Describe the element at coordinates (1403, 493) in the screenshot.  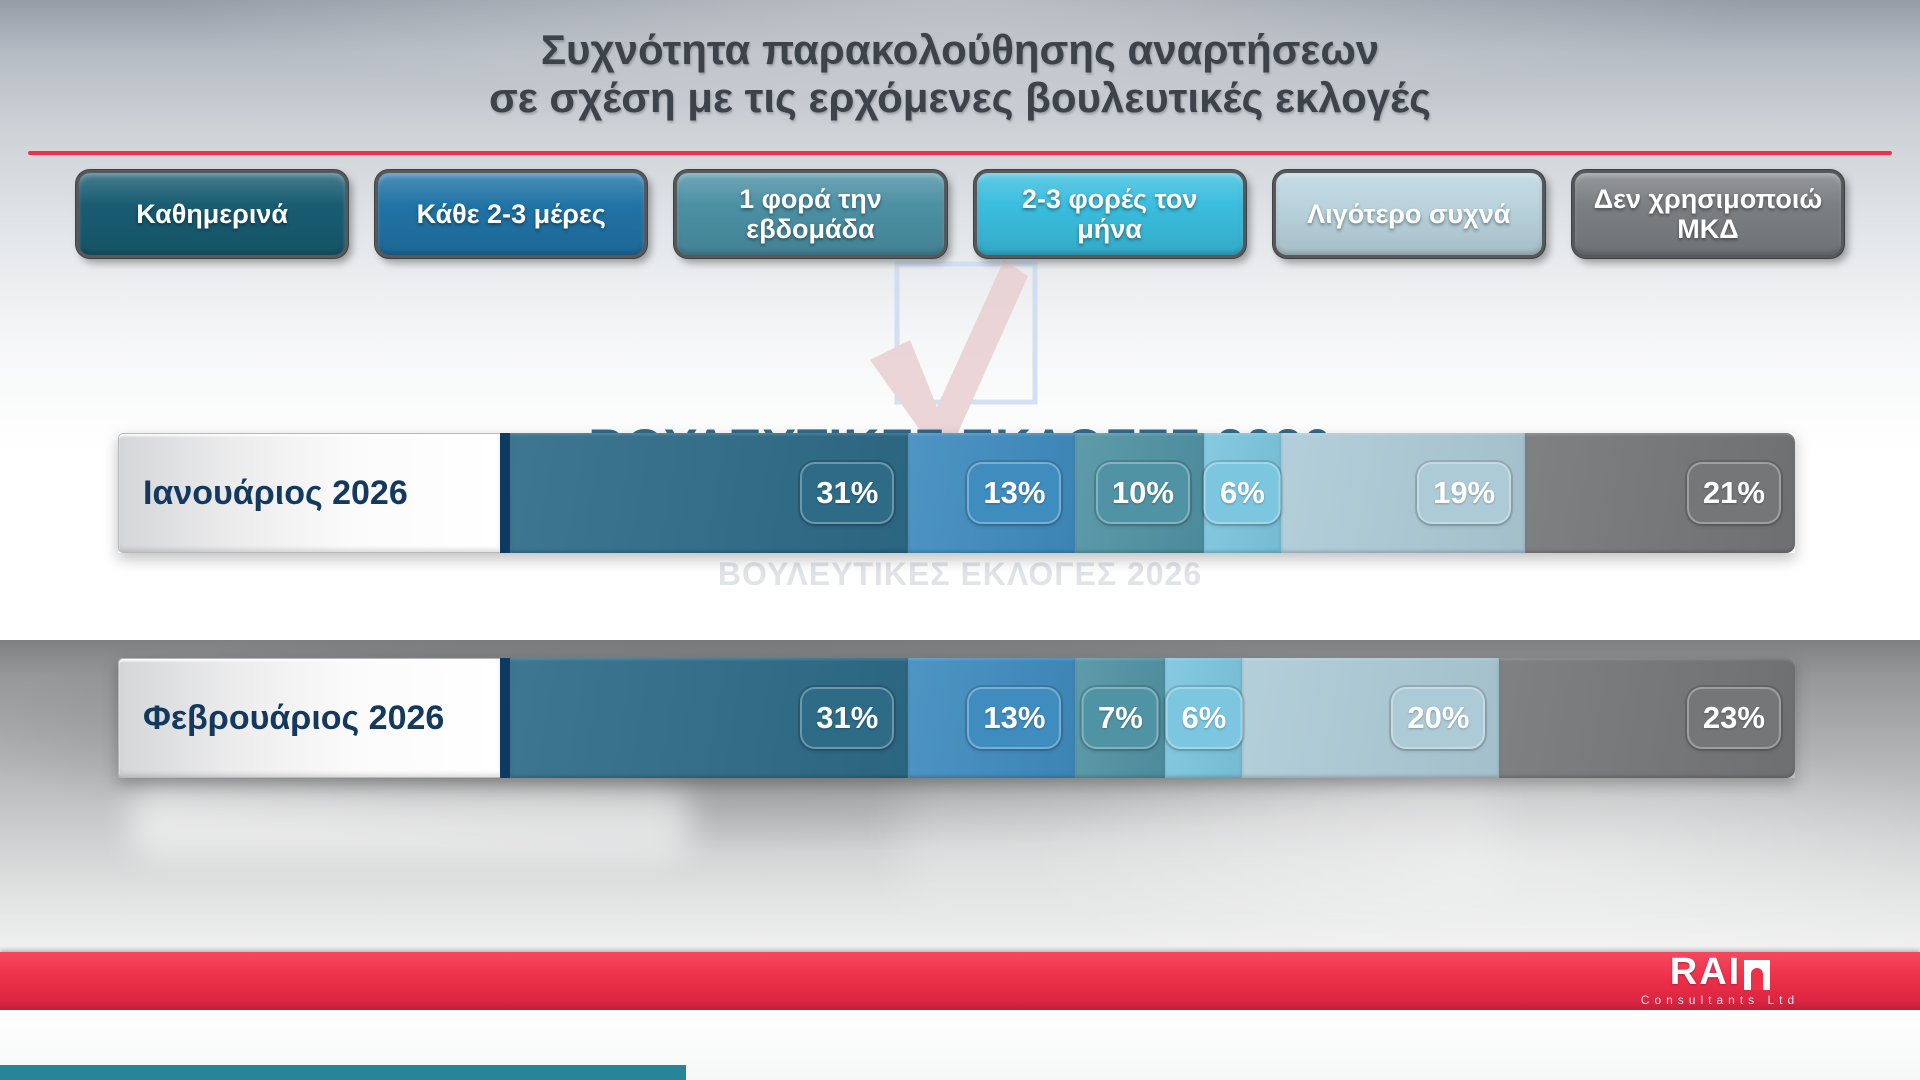
I see `bar-segment: 19%` at that location.